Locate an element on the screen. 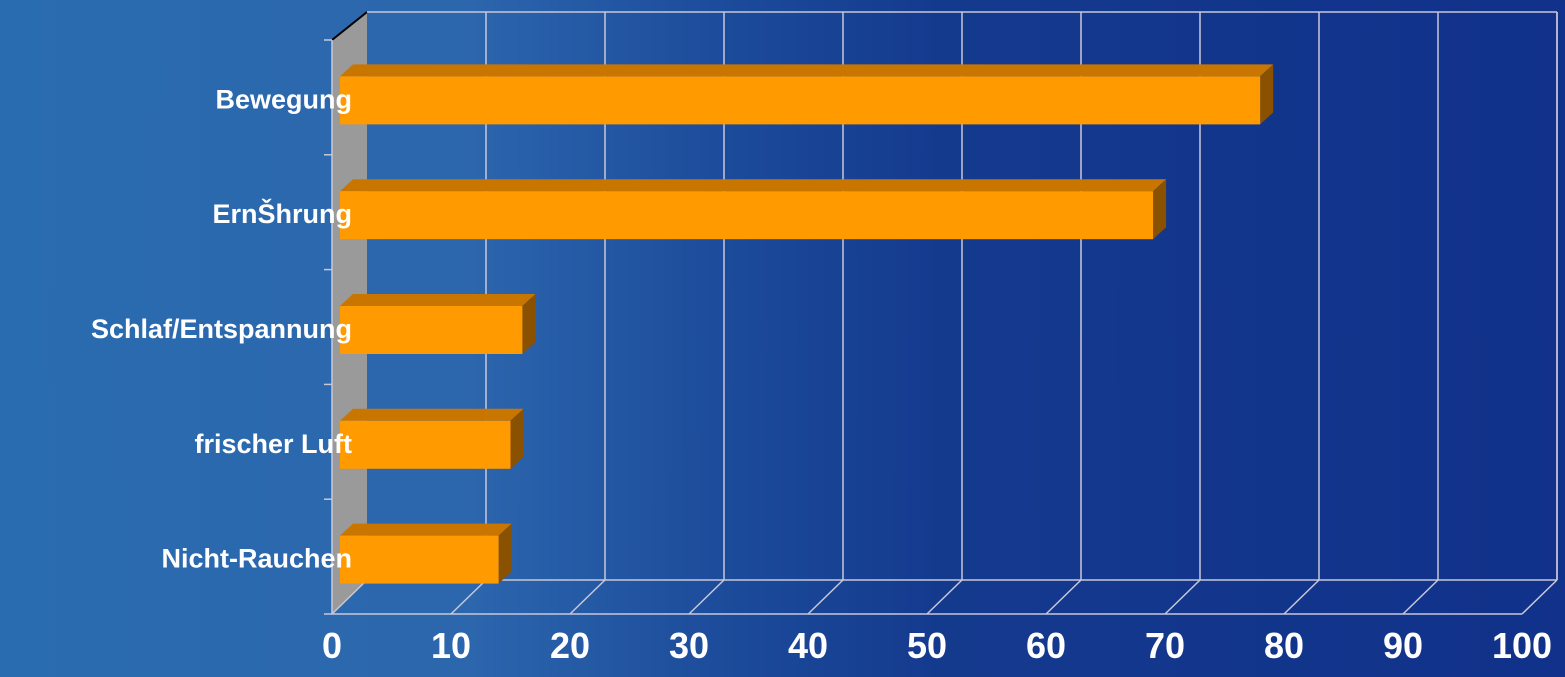 The width and height of the screenshot is (1565, 677). x-tick-label: 100 is located at coordinates (1522, 645).